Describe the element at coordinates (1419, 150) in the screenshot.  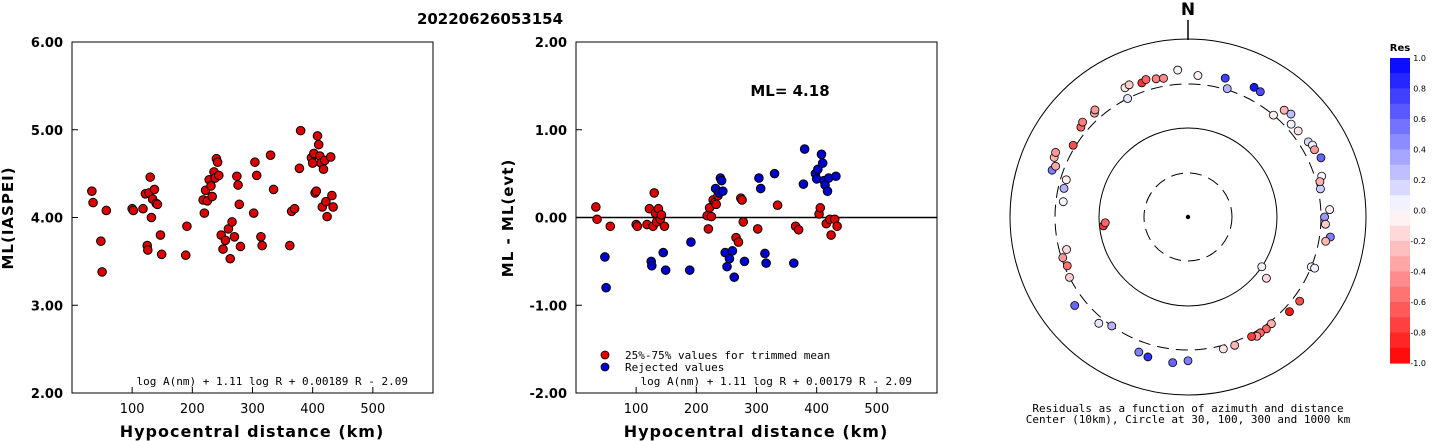
I see `colorbar-tick-label: 0.4` at that location.